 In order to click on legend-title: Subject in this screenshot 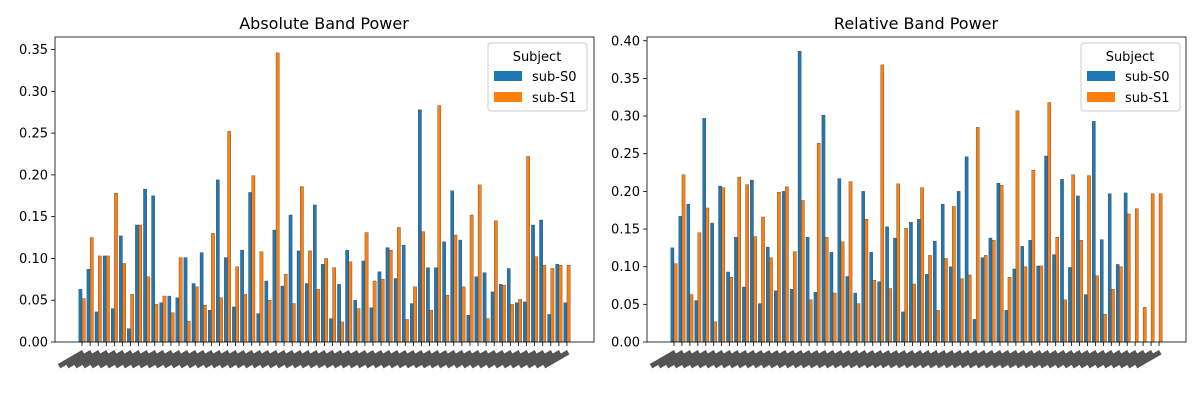, I will do `click(1130, 57)`.